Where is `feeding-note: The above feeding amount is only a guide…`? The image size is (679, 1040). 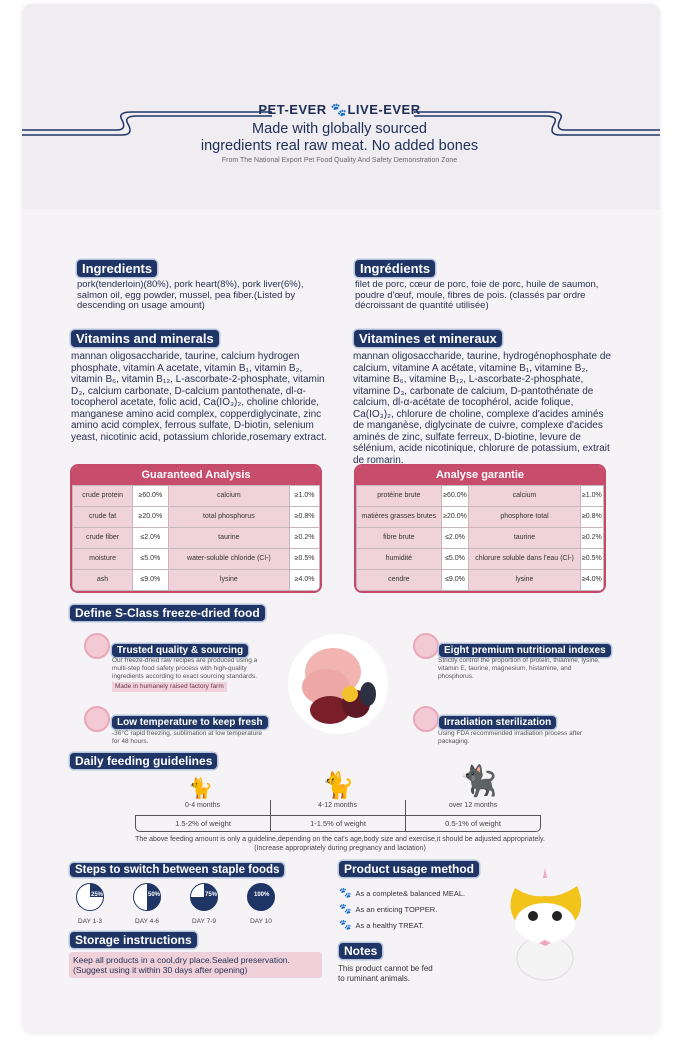
feeding-note: The above feeding amount is only a guide… is located at coordinates (340, 844).